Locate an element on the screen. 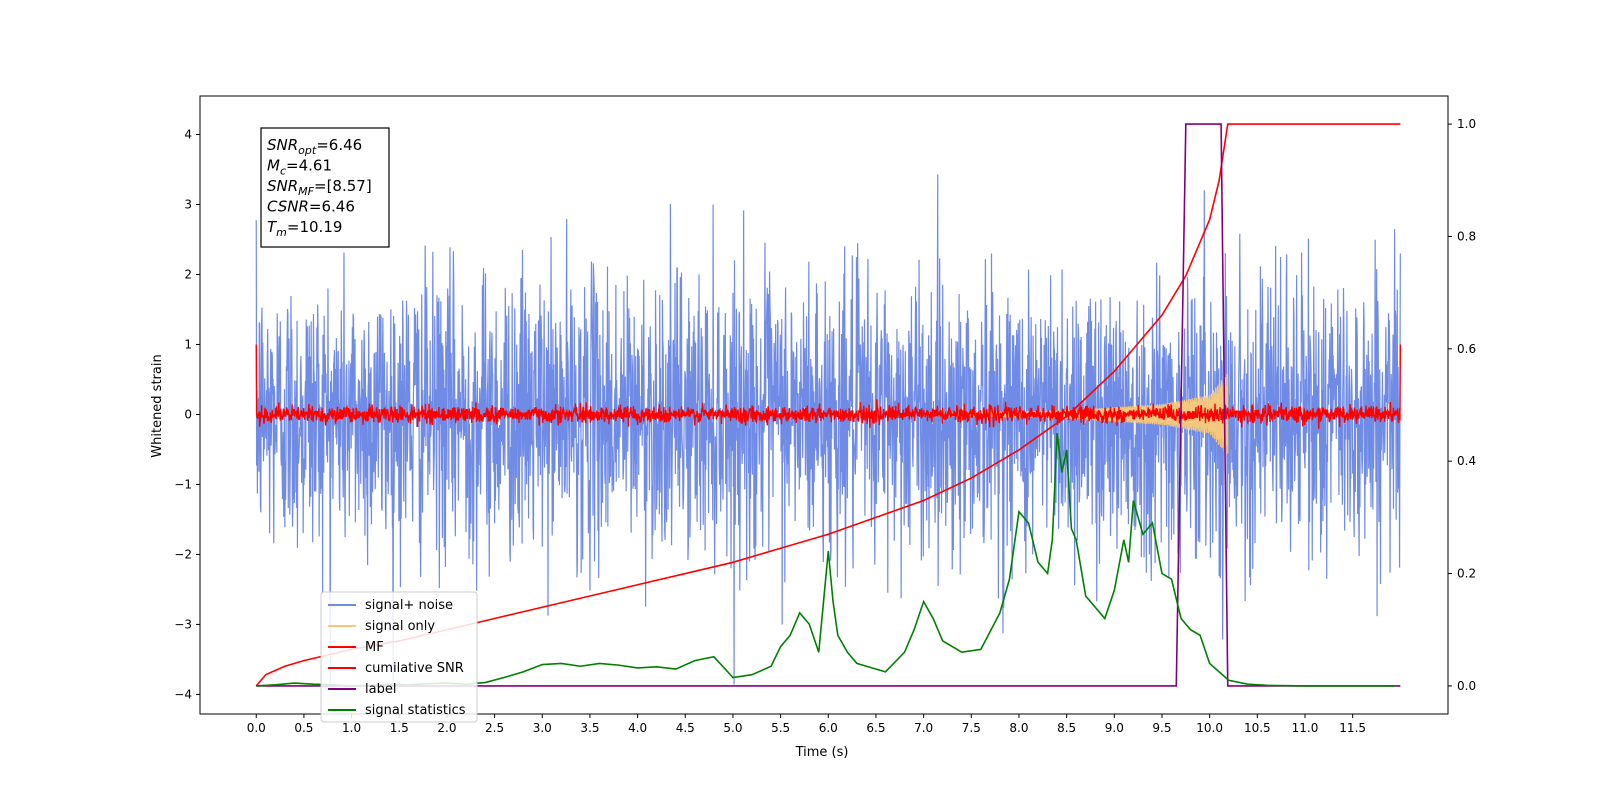 The height and width of the screenshot is (800, 1600). y2-tick-label: 0.6 is located at coordinates (1466, 349).